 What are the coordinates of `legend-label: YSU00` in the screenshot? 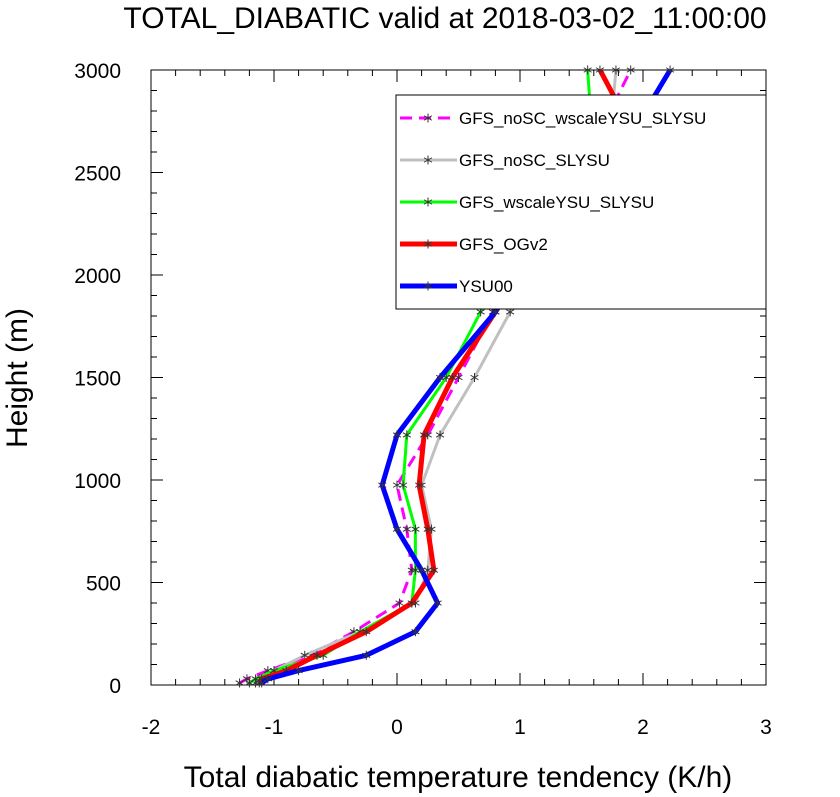 It's located at (486, 286).